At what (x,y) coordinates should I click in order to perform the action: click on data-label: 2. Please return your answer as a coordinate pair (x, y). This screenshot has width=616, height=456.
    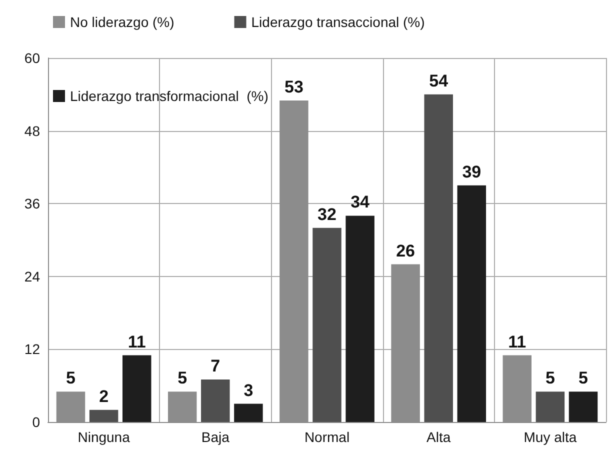
    Looking at the image, I should click on (104, 396).